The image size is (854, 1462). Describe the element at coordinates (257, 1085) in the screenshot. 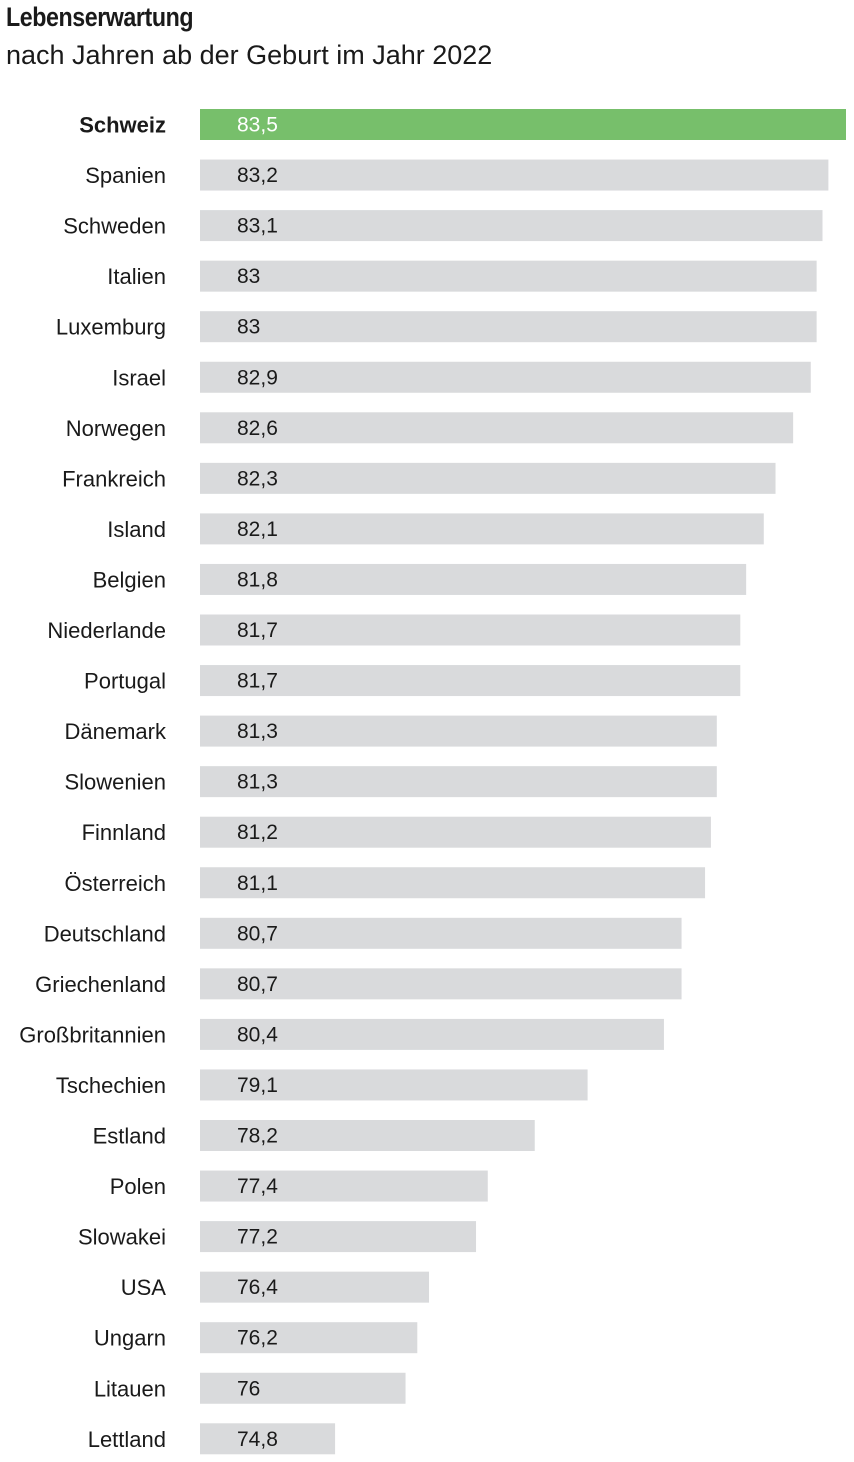

I see `value-label: 79,1` at that location.